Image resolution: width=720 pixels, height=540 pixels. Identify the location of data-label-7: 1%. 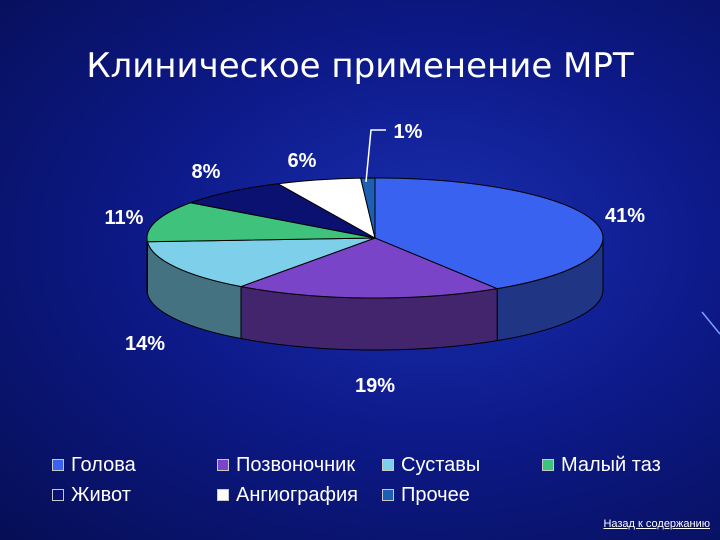
(408, 132).